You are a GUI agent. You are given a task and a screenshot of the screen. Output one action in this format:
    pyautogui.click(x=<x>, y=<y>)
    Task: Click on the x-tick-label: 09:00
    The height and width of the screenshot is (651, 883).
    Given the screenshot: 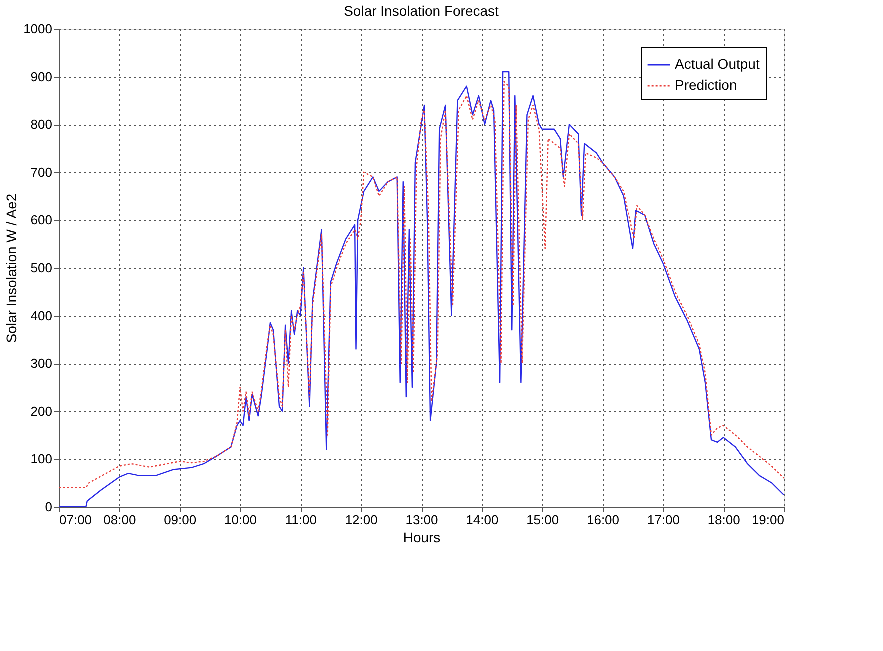 What is the action you would take?
    pyautogui.click(x=180, y=520)
    